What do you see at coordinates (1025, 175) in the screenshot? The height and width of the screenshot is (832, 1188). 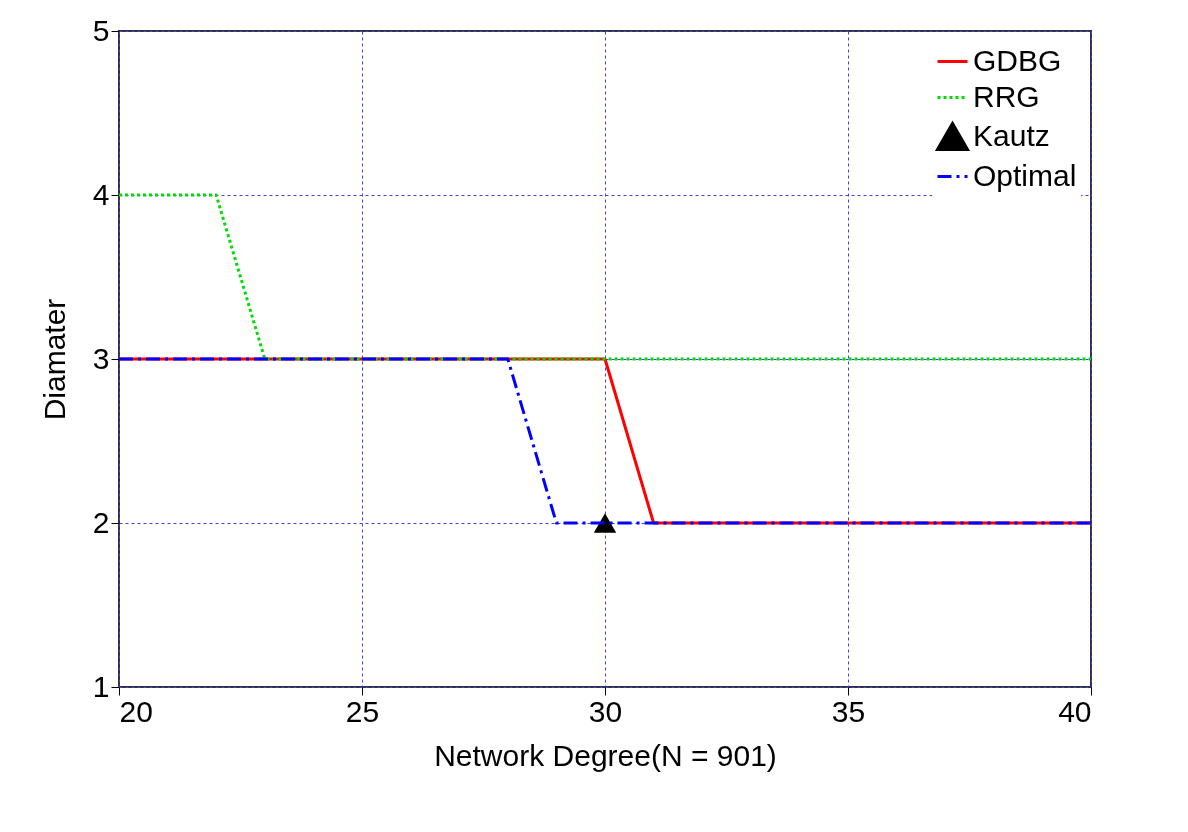 I see `legend-label: Optimal` at bounding box center [1025, 175].